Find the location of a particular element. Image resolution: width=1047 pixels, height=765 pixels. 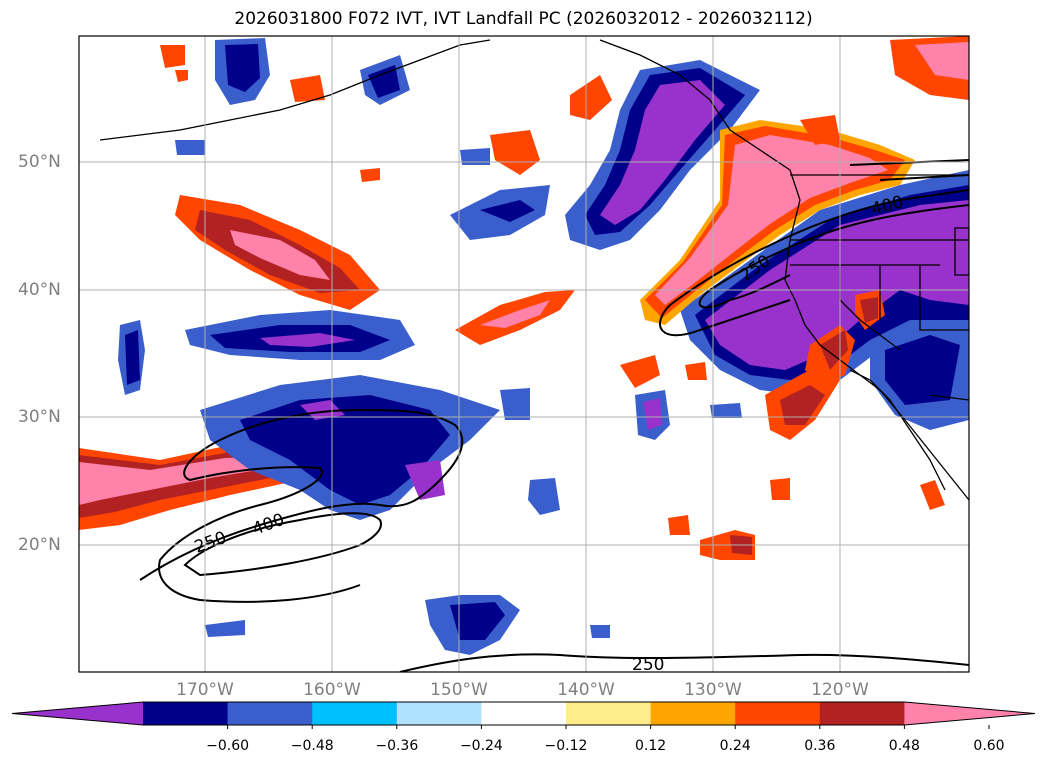

lat-label: 20°N is located at coordinates (39, 545).